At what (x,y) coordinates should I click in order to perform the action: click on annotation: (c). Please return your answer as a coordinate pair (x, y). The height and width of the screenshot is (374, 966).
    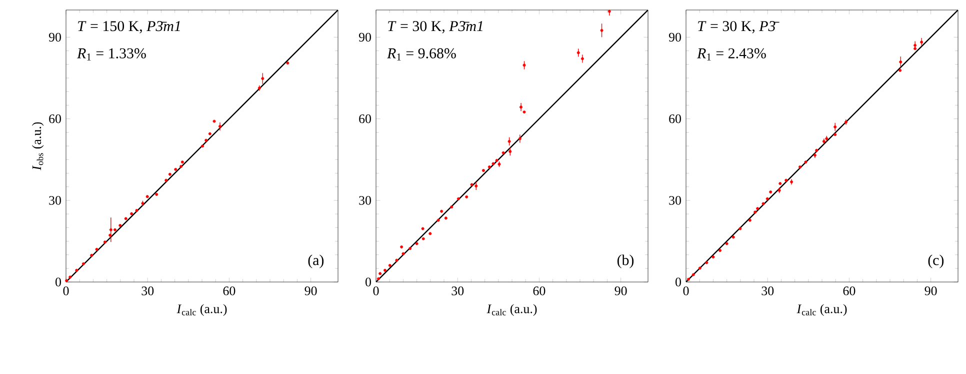
    Looking at the image, I should click on (936, 261).